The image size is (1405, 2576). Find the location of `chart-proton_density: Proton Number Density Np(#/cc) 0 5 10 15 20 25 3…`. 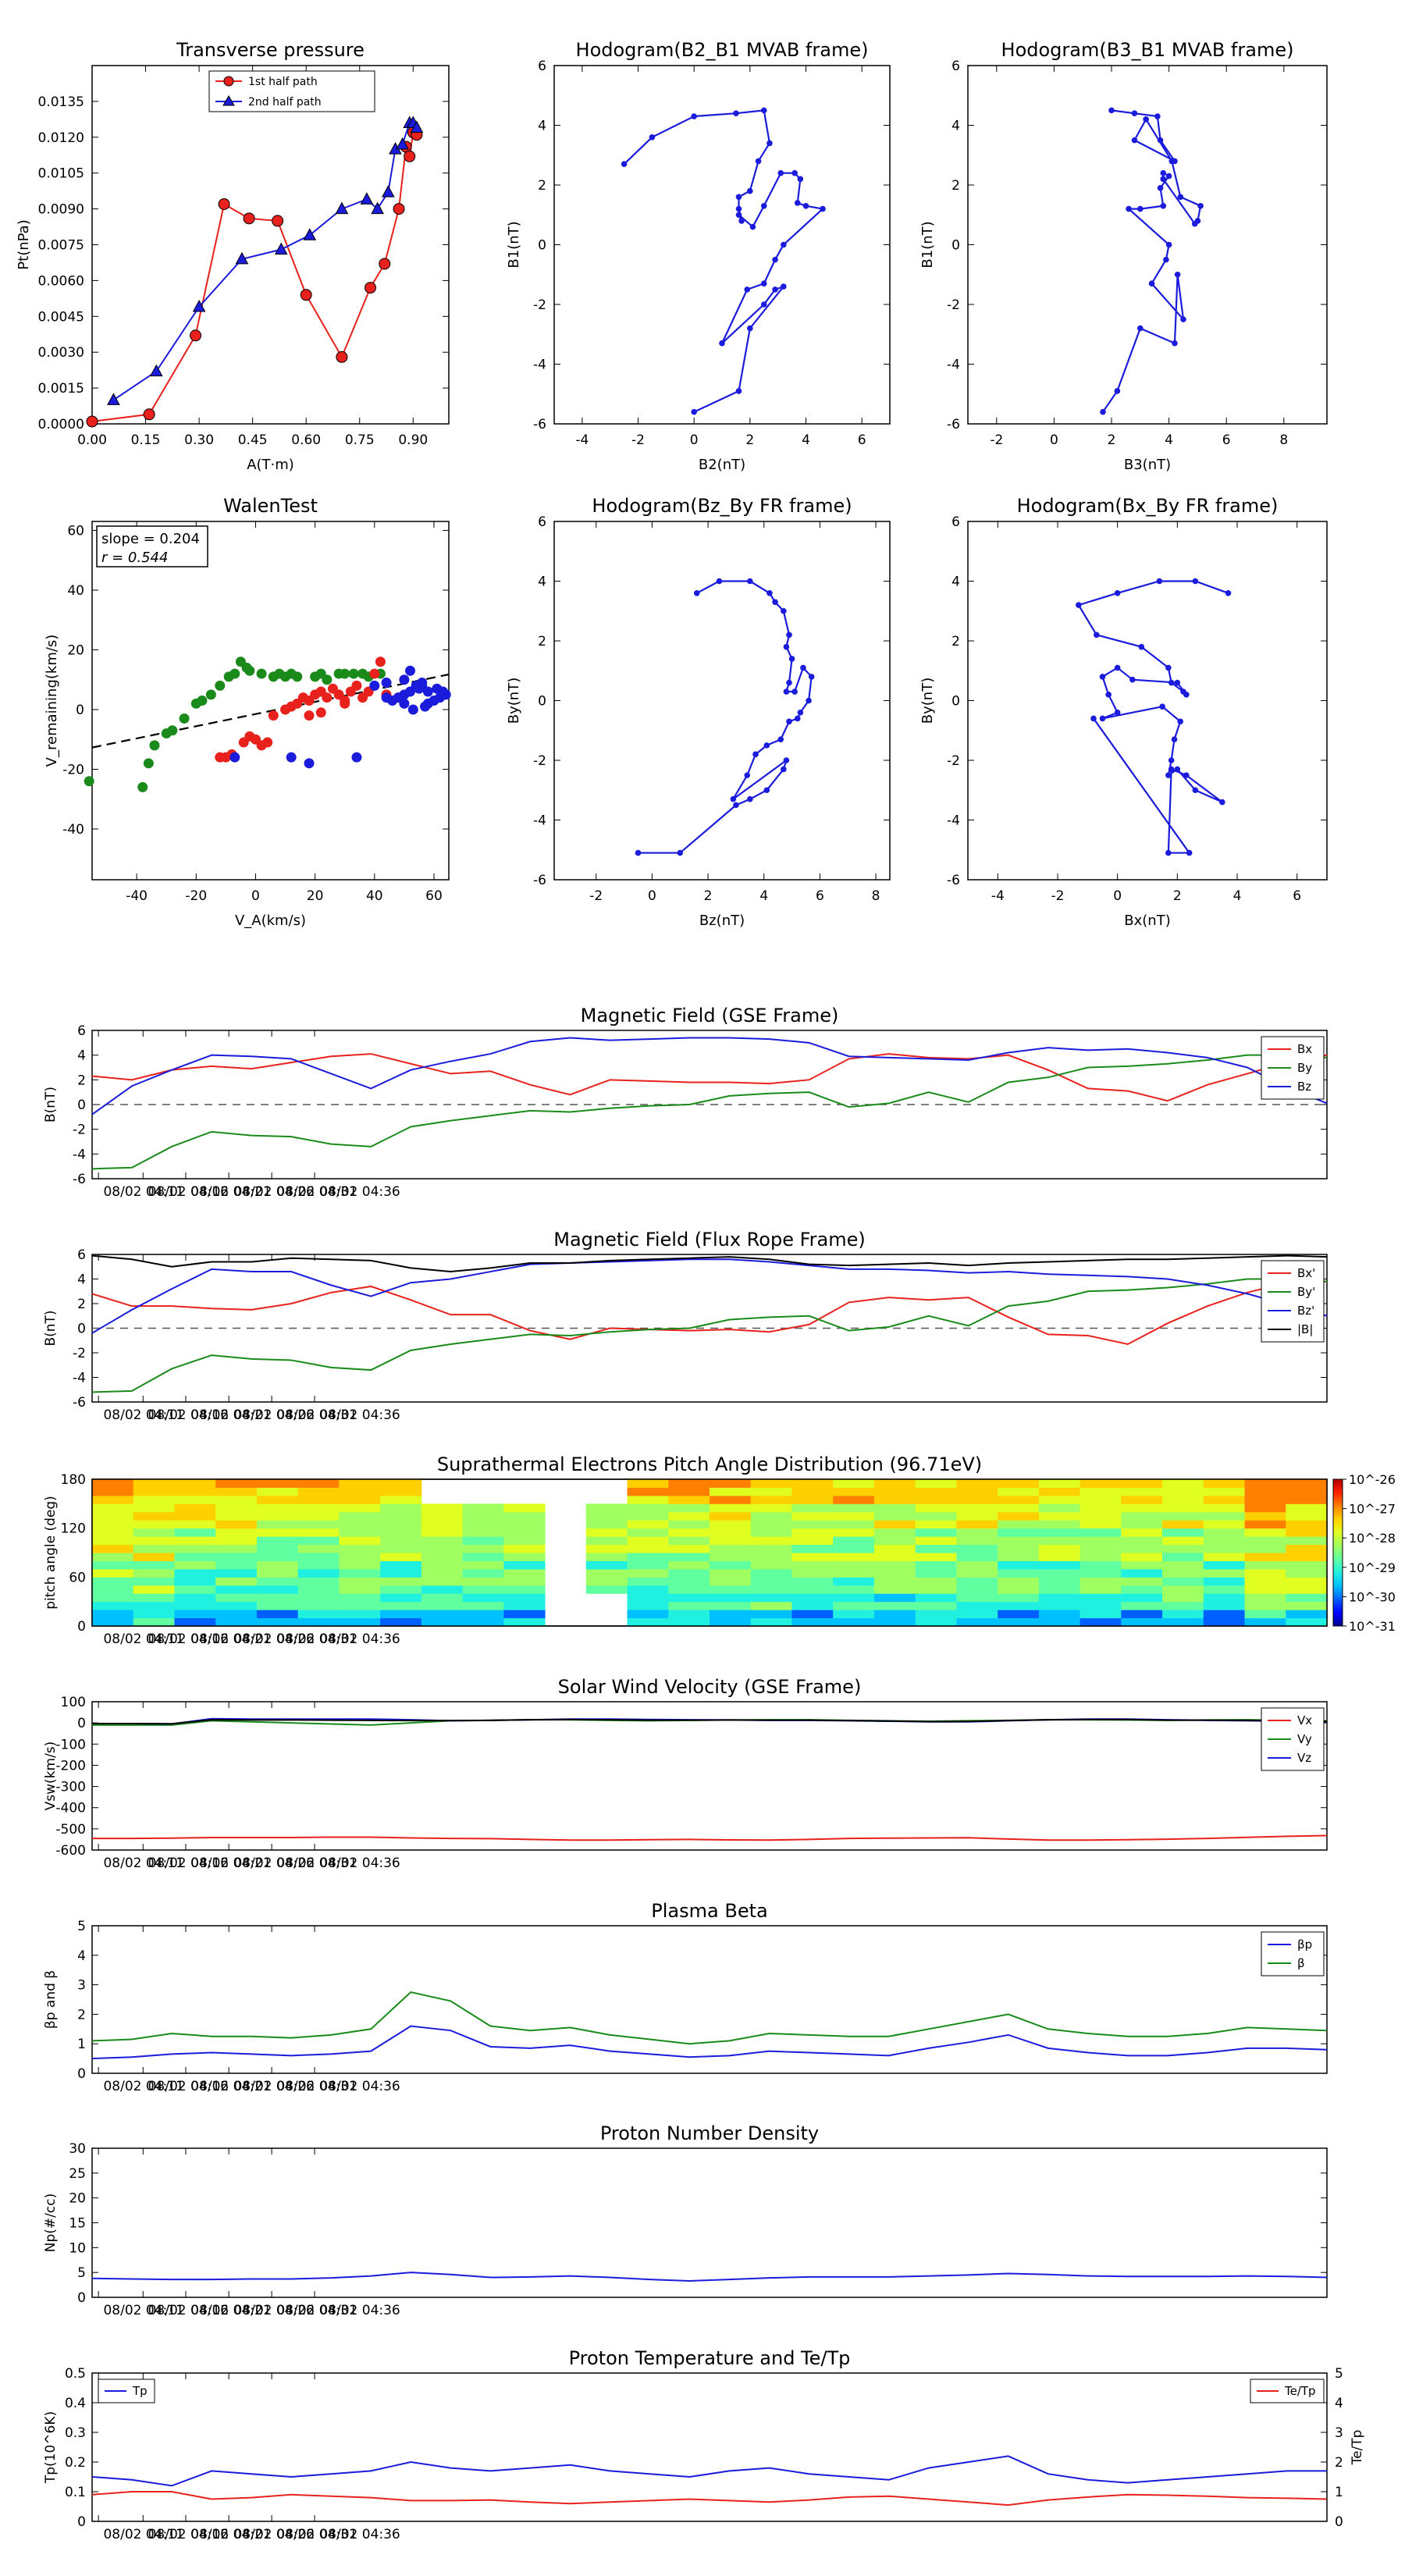

chart-proton_density: Proton Number Density Np(#/cc) 0 5 10 15 20 25 3… is located at coordinates (685, 2220).